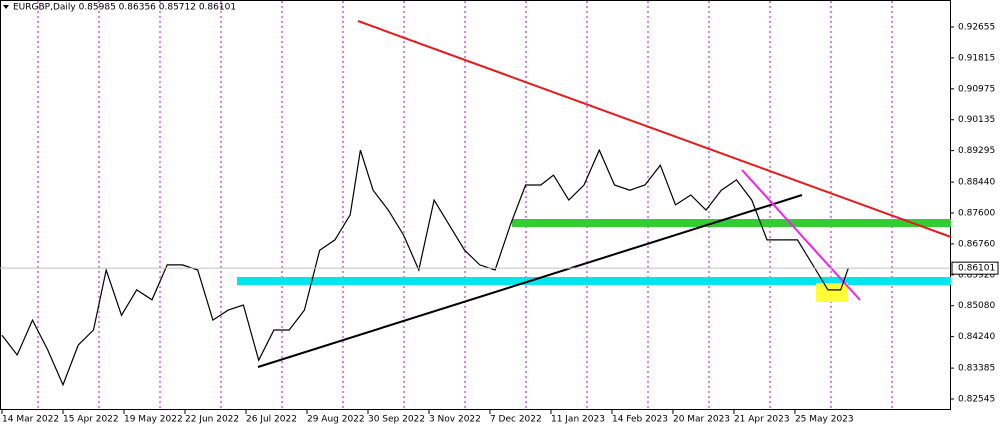  What do you see at coordinates (832, 292) in the screenshot?
I see `highlight-box` at bounding box center [832, 292].